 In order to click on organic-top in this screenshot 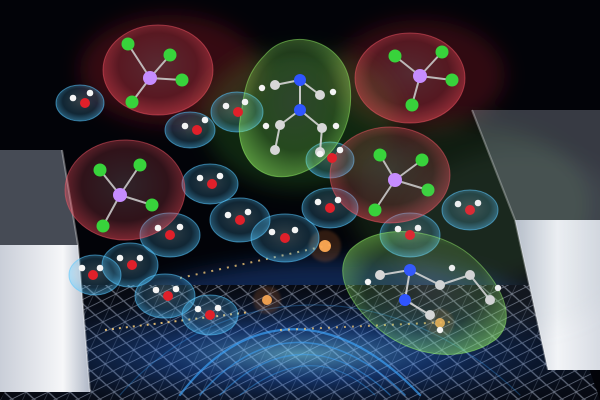, I will do `click(295, 108)`.